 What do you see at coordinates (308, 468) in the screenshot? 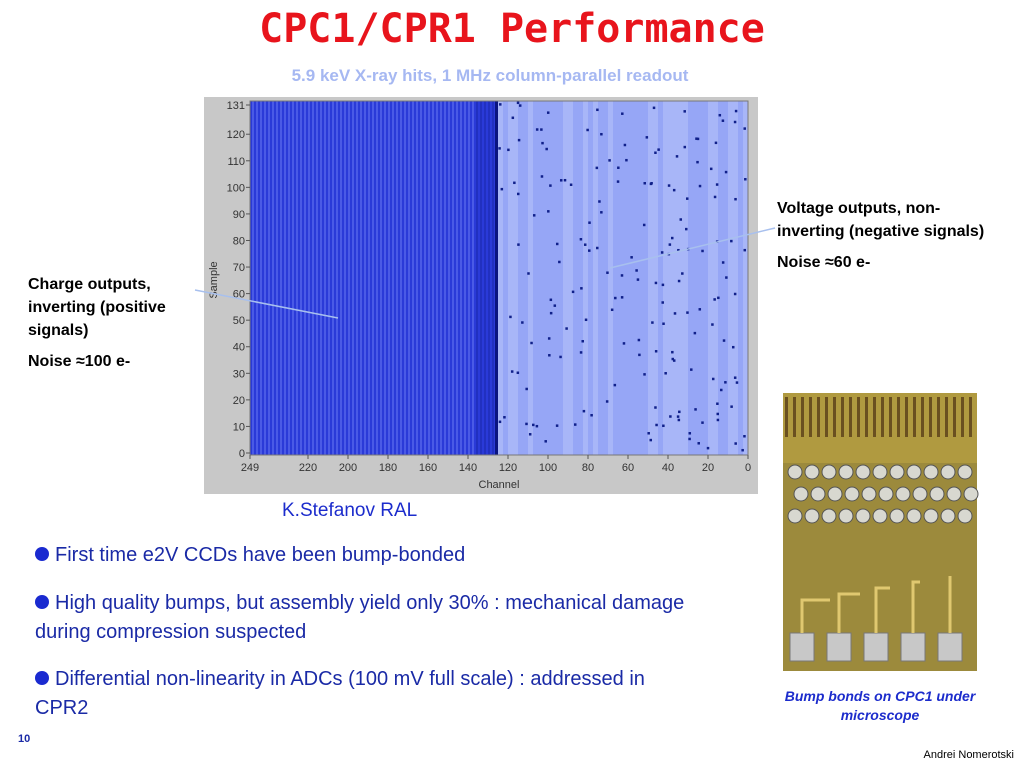
I see `x-tick-label: 220` at bounding box center [308, 468].